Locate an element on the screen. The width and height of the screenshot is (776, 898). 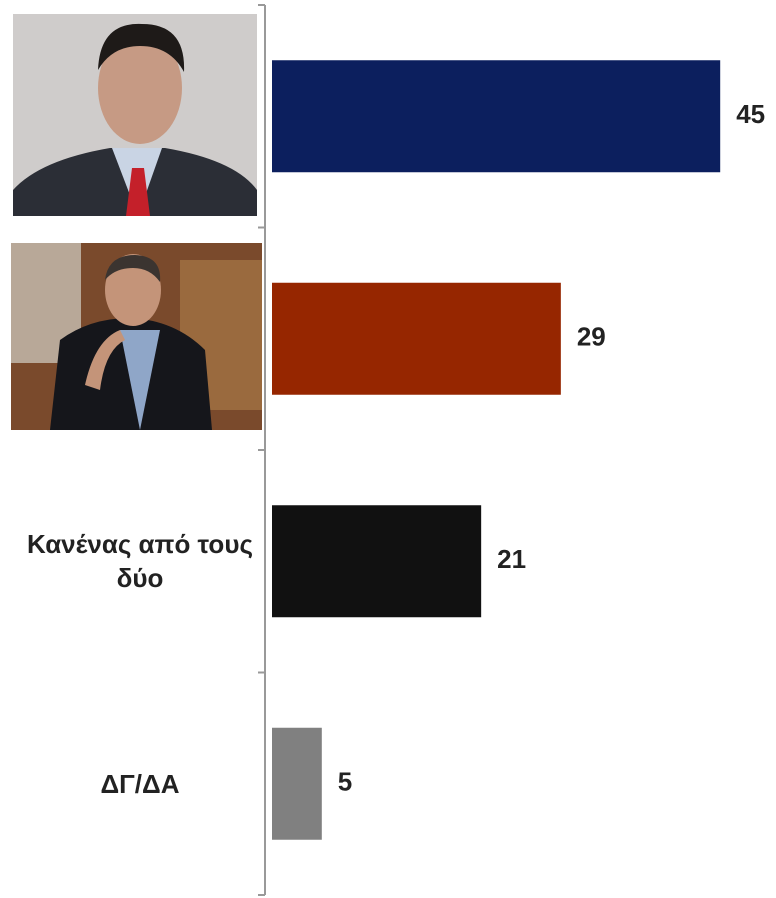
value-label: 21 is located at coordinates (511, 559).